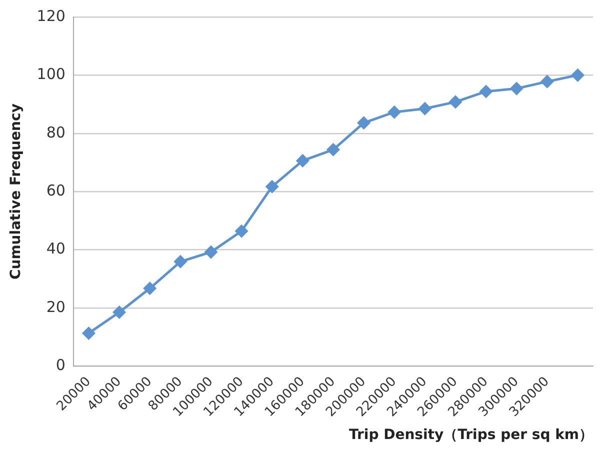  What do you see at coordinates (56, 190) in the screenshot?
I see `y-tick-label: 60` at bounding box center [56, 190].